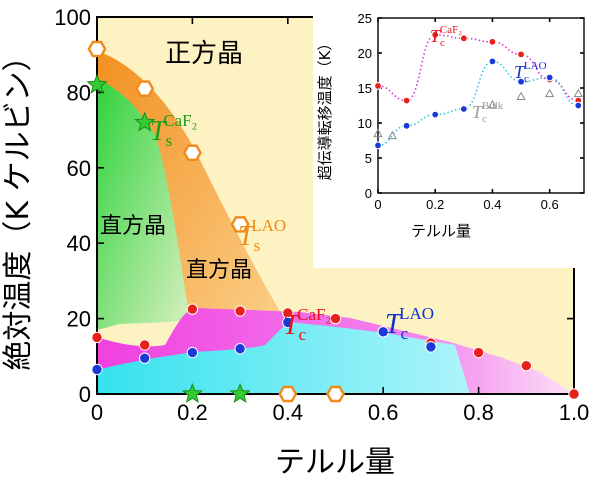 The height and width of the screenshot is (483, 600). I want to click on main-y-tick-label: 80, so click(79, 92).